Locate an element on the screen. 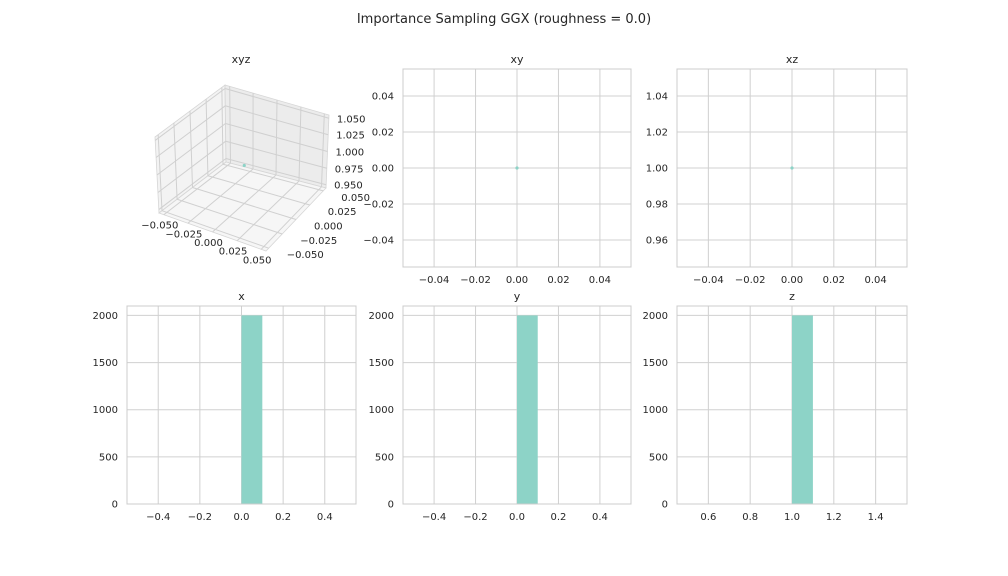 Image resolution: width=1008 pixels, height=576 pixels. x-tick-label: 0.6 is located at coordinates (708, 517).